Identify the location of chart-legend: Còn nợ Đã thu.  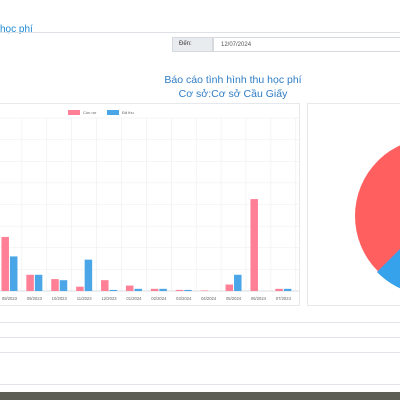
(150, 113).